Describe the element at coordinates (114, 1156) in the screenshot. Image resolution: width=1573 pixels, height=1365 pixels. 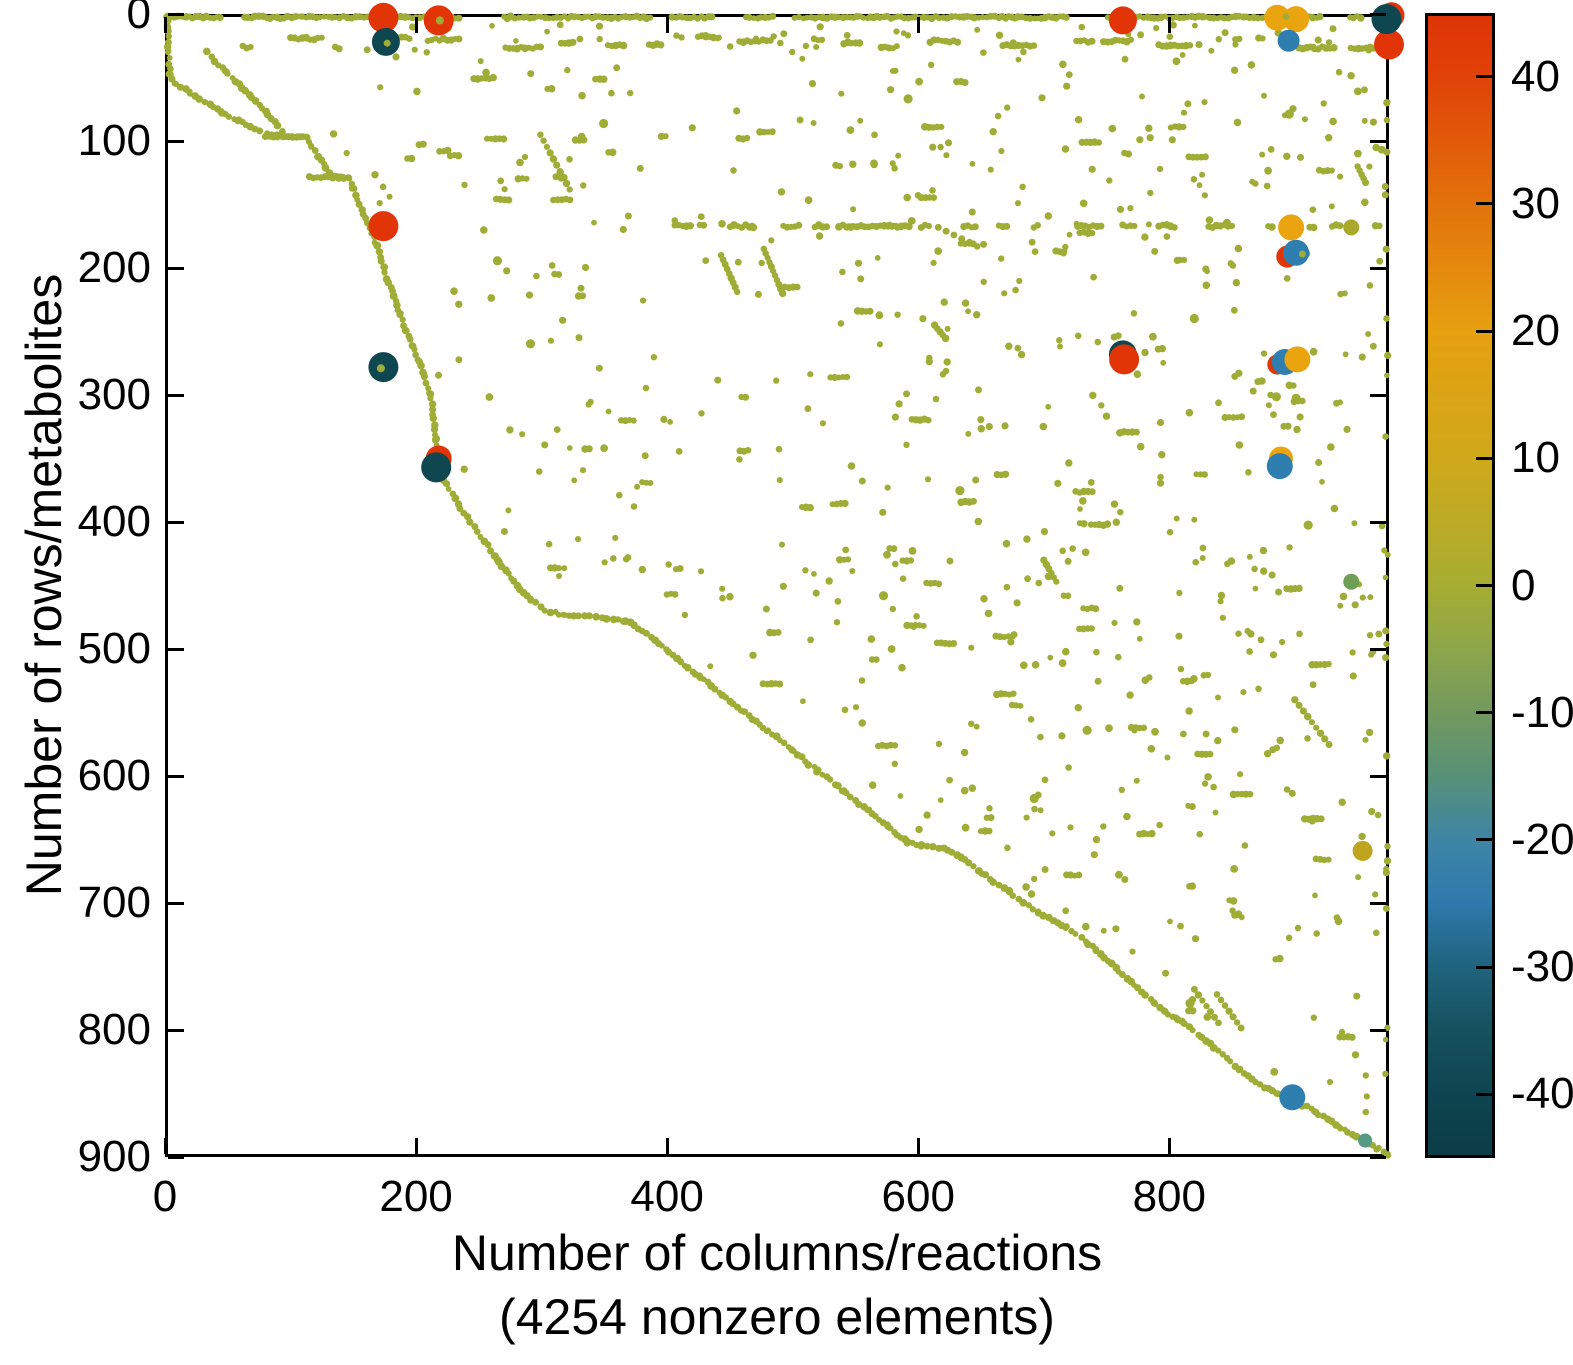
I see `y-tick-label: 900` at that location.